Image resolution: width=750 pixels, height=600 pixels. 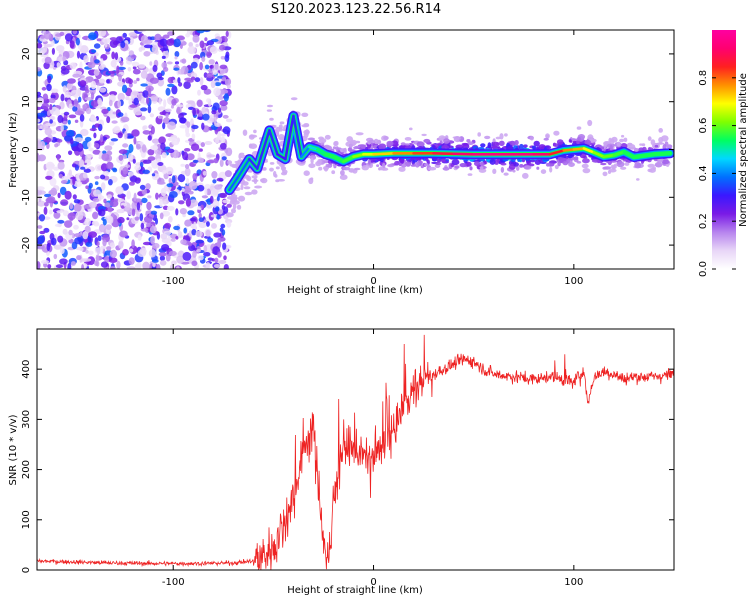 I want to click on x-tick-label: 100, so click(x=573, y=281).